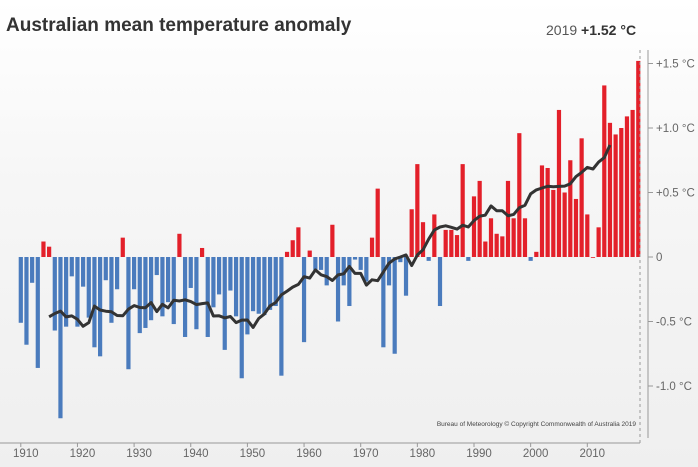 The height and width of the screenshot is (467, 698). I want to click on bar-1965, so click(332, 240).